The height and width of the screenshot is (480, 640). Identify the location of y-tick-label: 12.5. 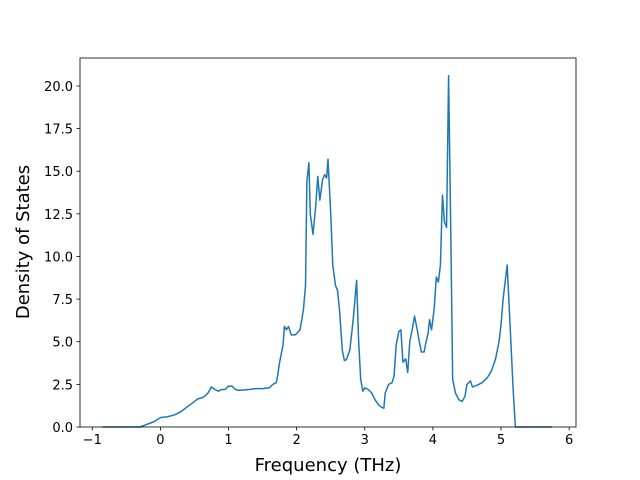
(58, 215).